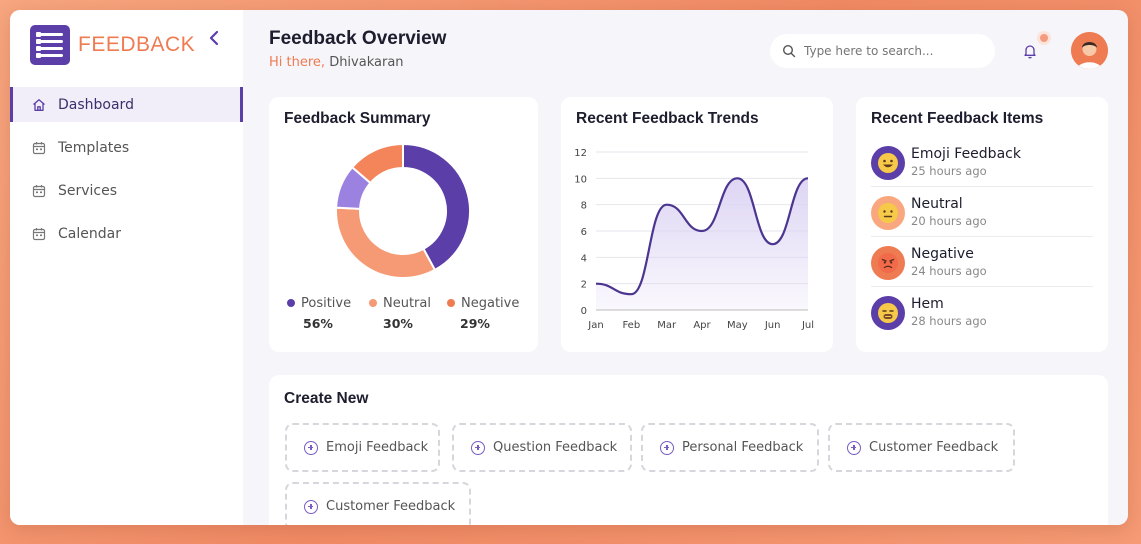 This screenshot has height=544, width=1141. I want to click on sidebar-item-templates: Templates, so click(126, 147).